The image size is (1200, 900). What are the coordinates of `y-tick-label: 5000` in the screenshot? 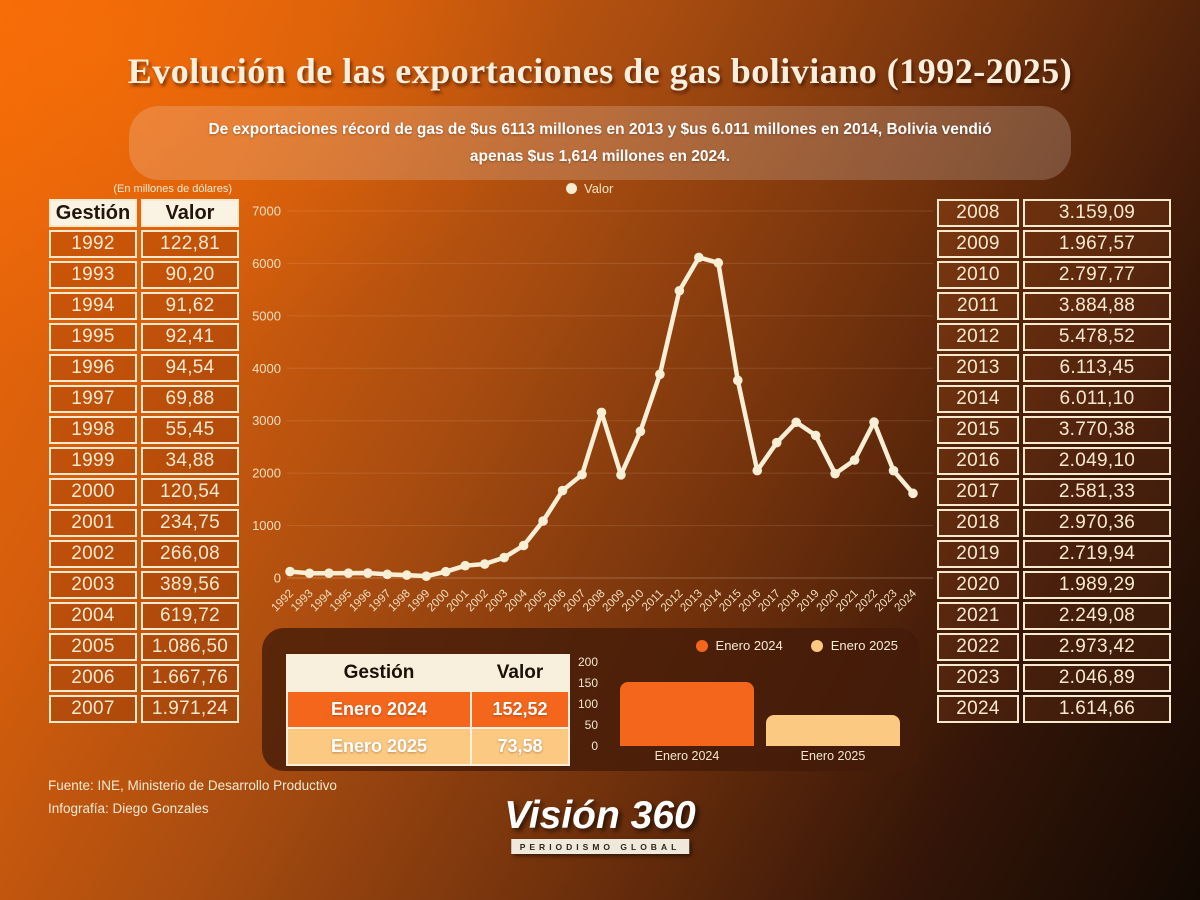 It's located at (266, 315).